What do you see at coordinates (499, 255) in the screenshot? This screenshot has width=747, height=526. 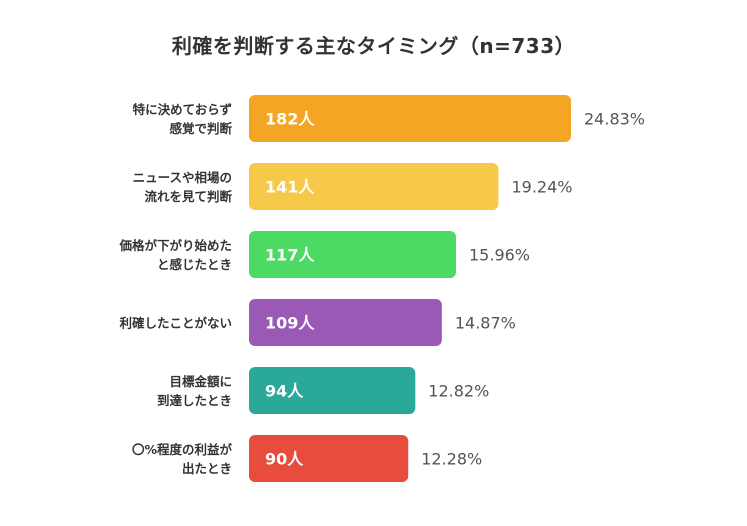 I see `bar-percent-label: 15.96%` at bounding box center [499, 255].